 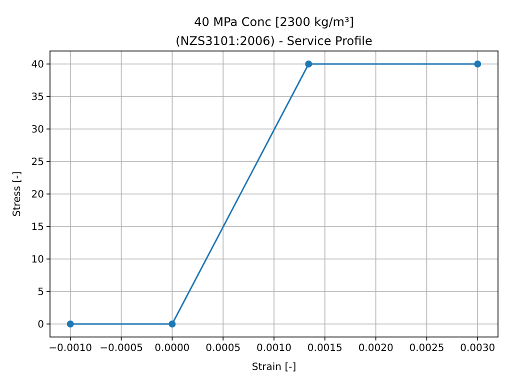 What do you see at coordinates (70, 348) in the screenshot?
I see `x-tick-label: −0.0010` at bounding box center [70, 348].